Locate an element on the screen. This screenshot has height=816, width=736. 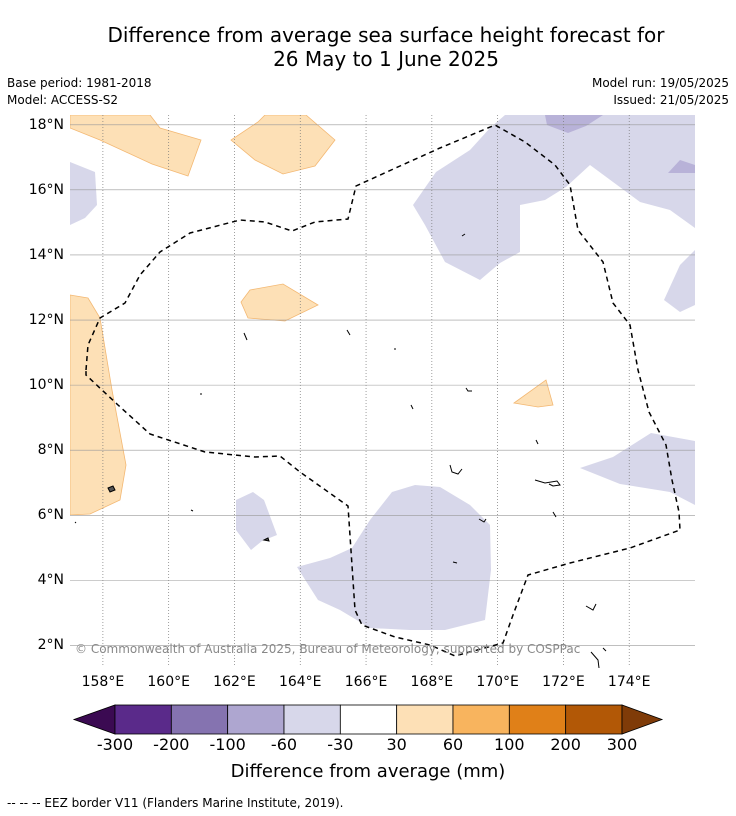
colorbar-tick-label: 300 is located at coordinates (622, 744).